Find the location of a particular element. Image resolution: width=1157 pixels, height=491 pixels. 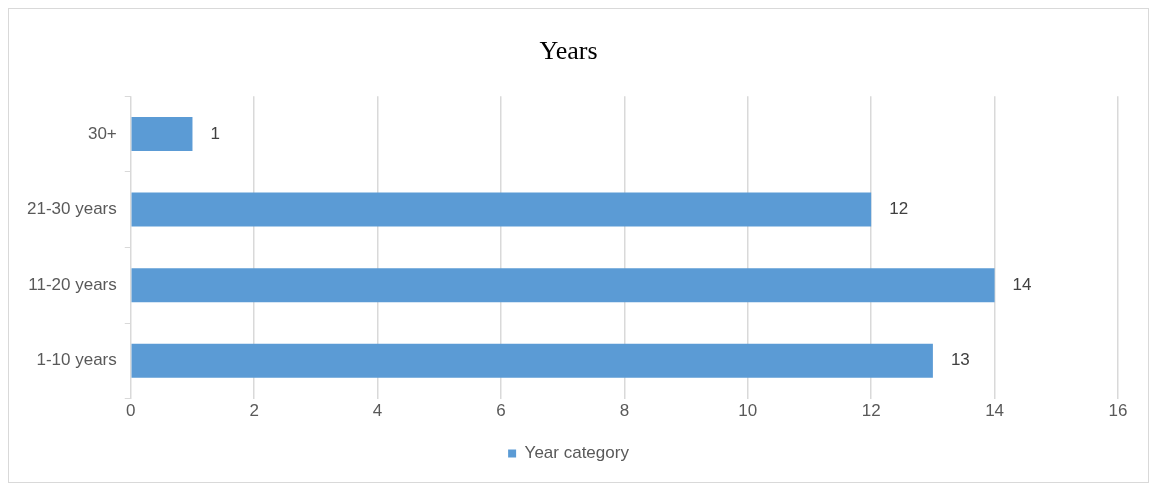

x-tick-label: 14 is located at coordinates (995, 411).